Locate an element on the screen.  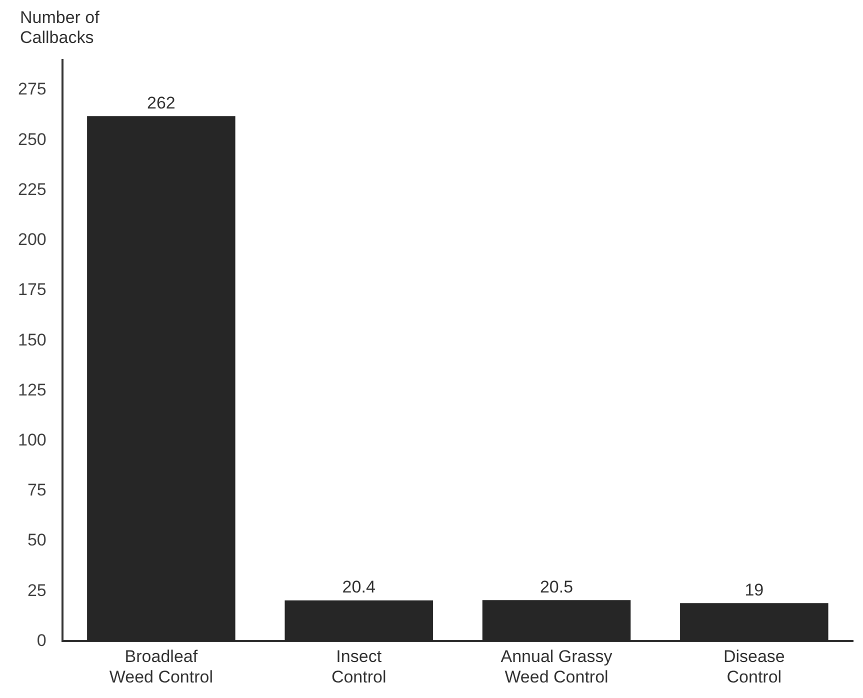
data-label: 20.4 is located at coordinates (359, 587).